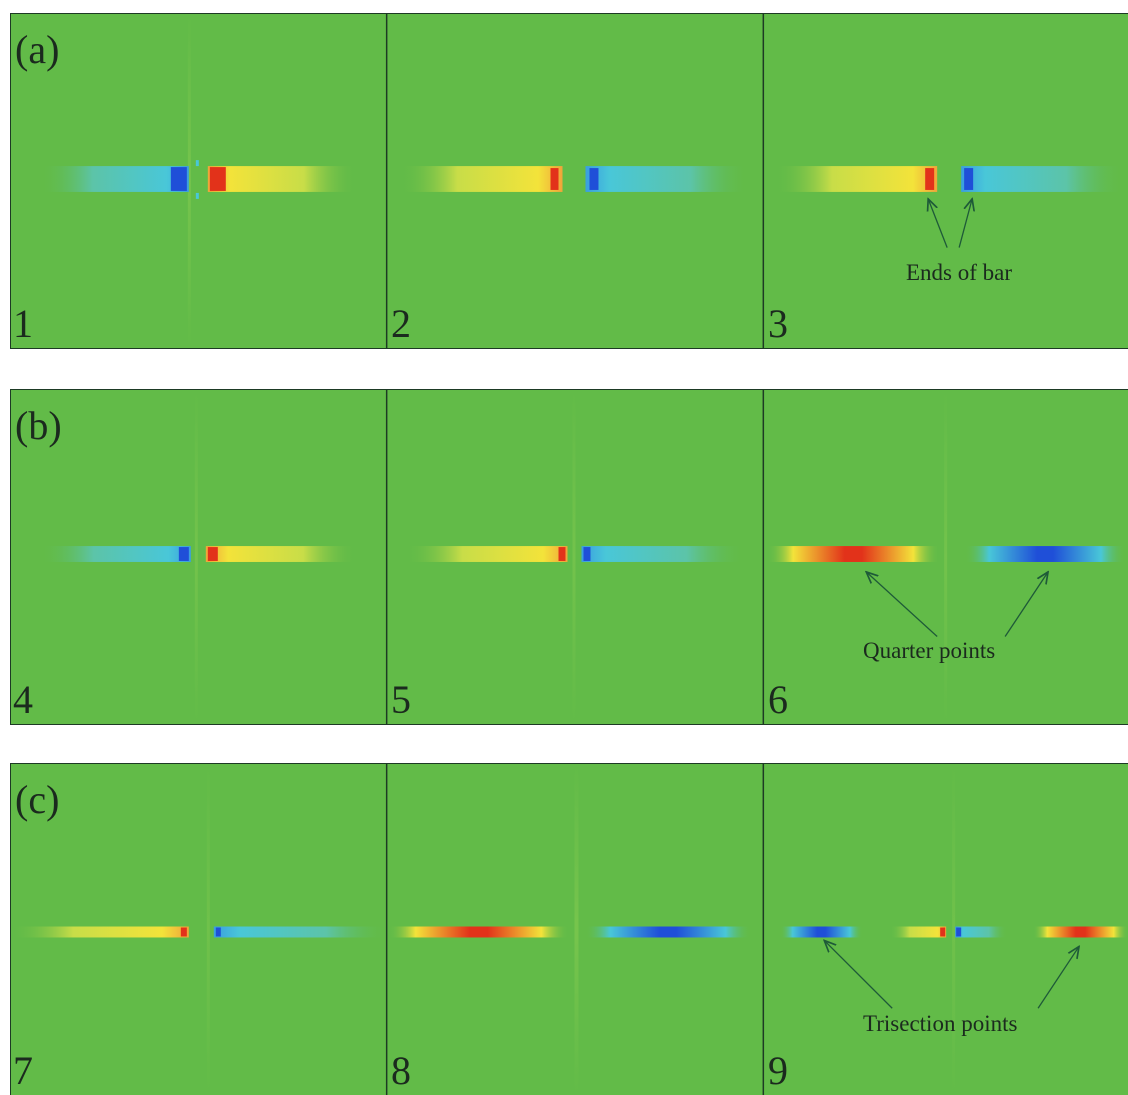 The height and width of the screenshot is (1095, 1128). Describe the element at coordinates (401, 699) in the screenshot. I see `panel-number-5: 5` at that location.